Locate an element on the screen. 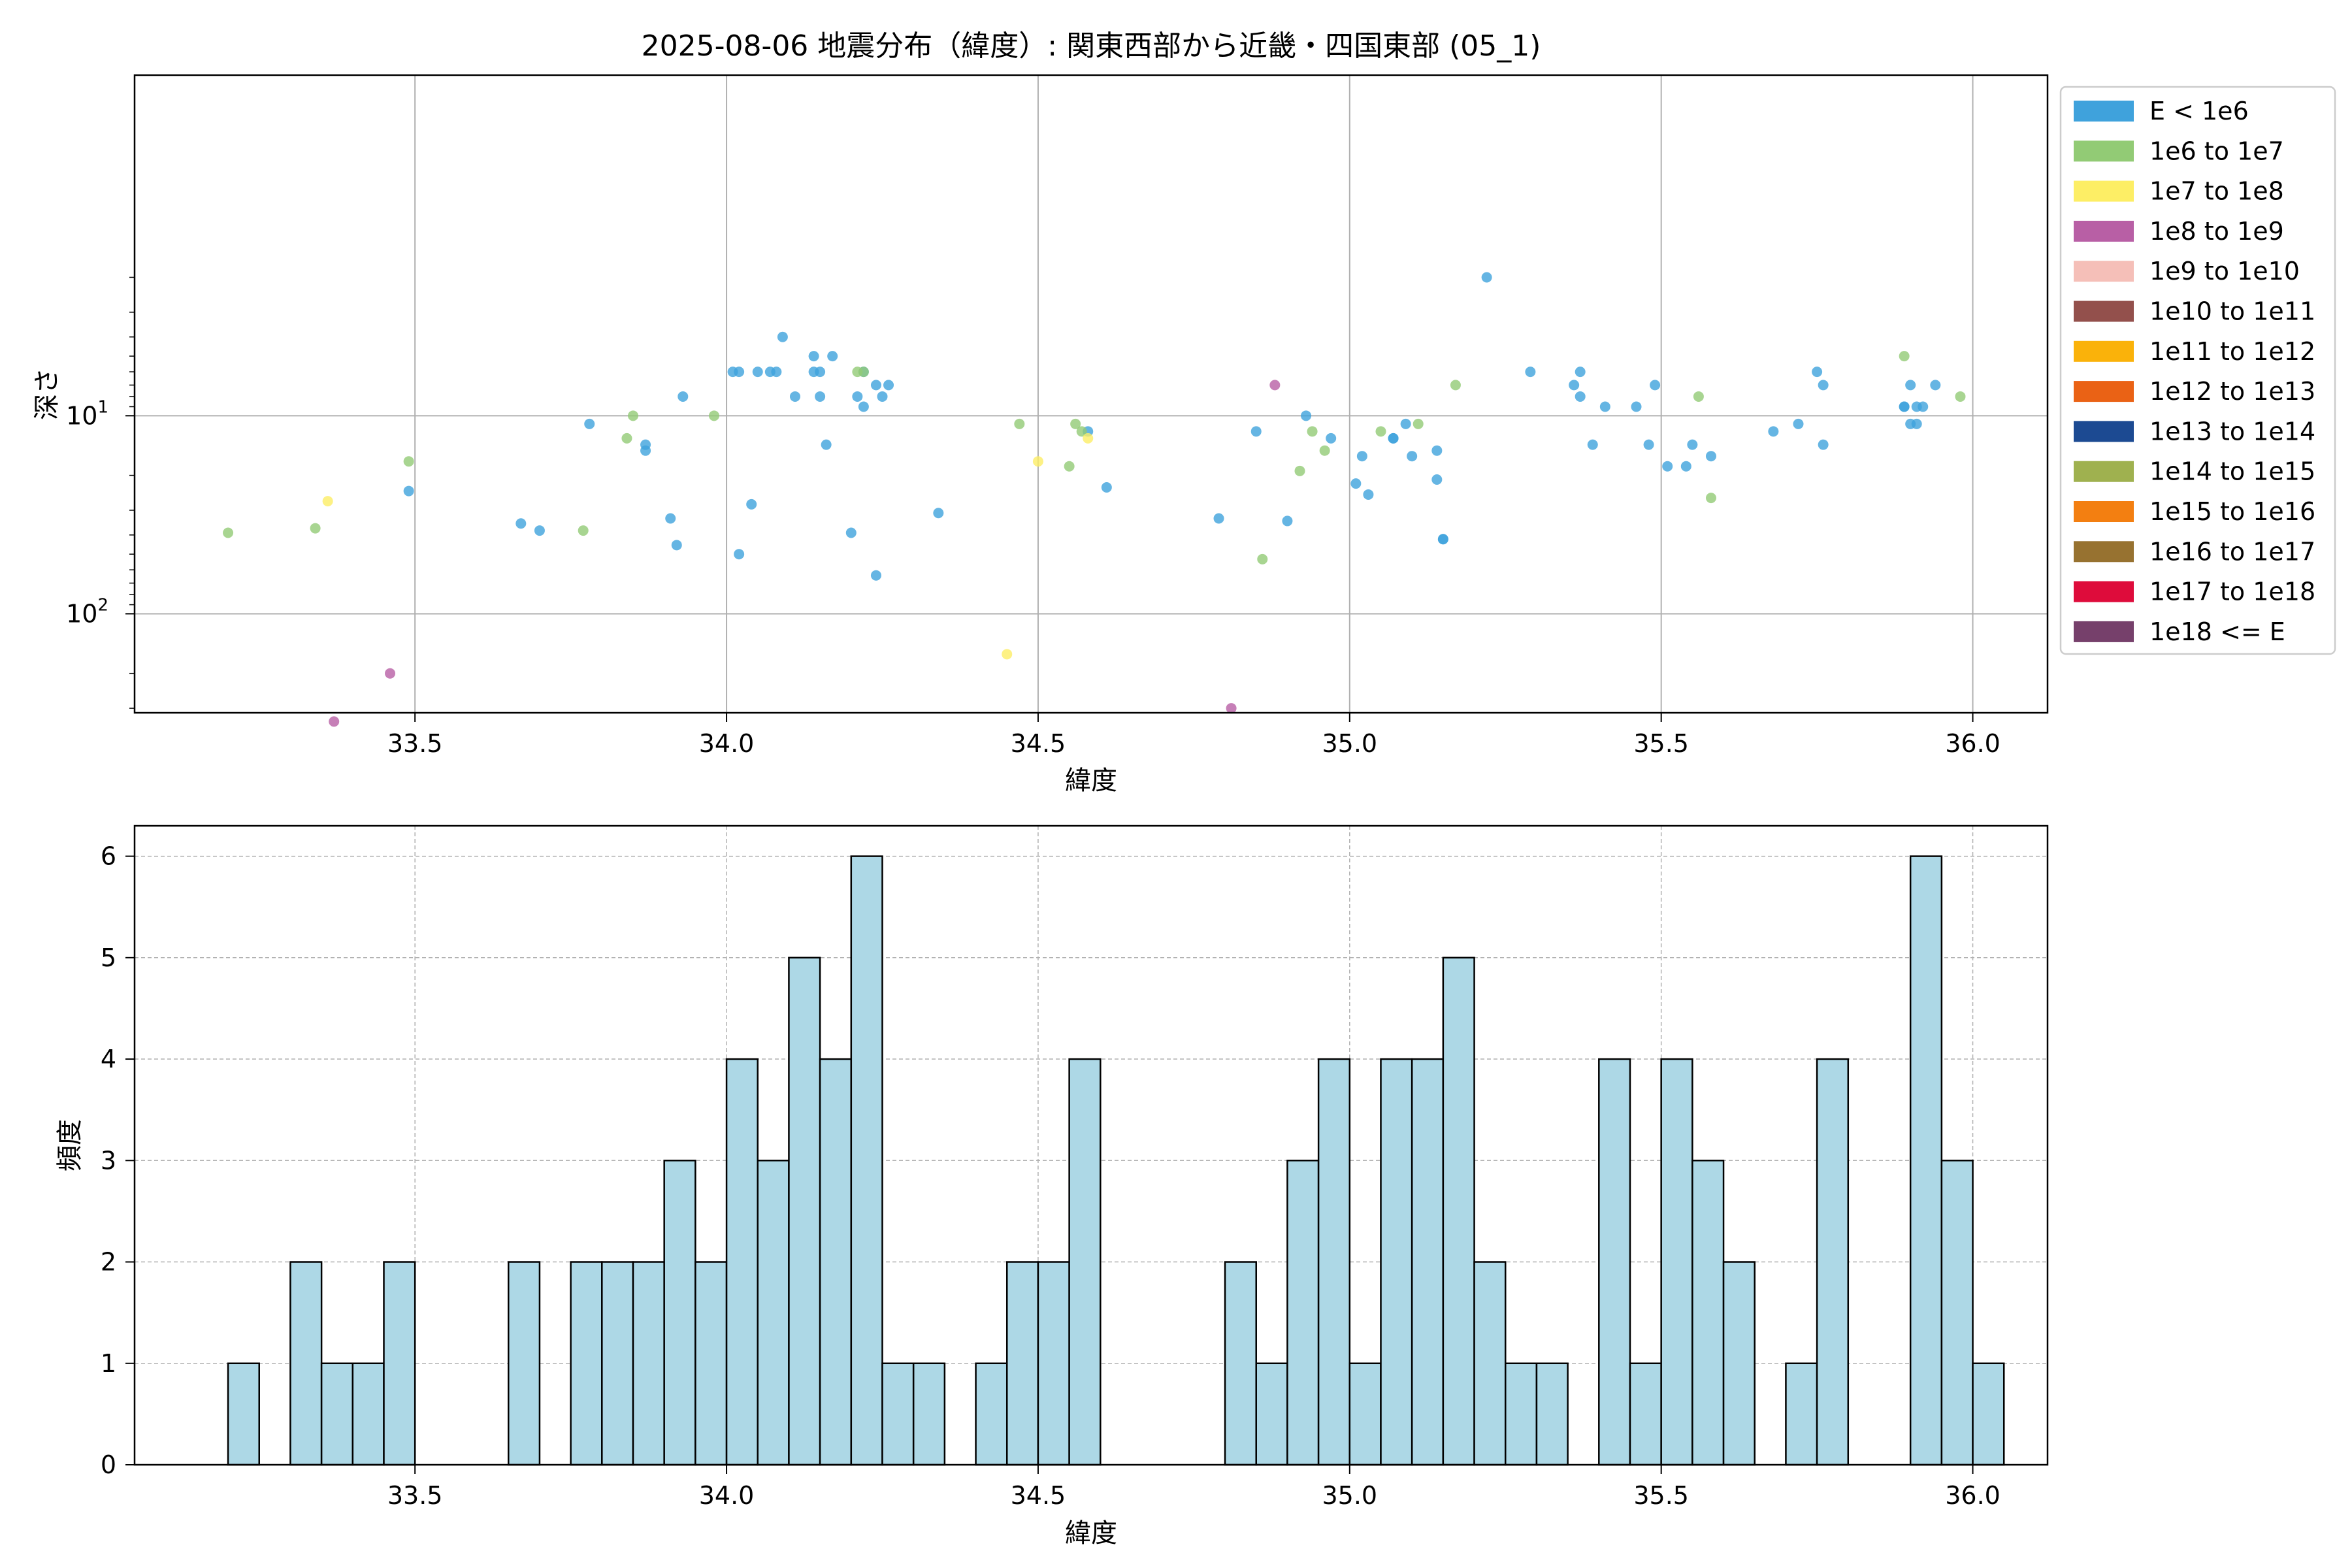 The width and height of the screenshot is (2352, 1568). scatter-x-axis-label: 緯度 is located at coordinates (1091, 781).